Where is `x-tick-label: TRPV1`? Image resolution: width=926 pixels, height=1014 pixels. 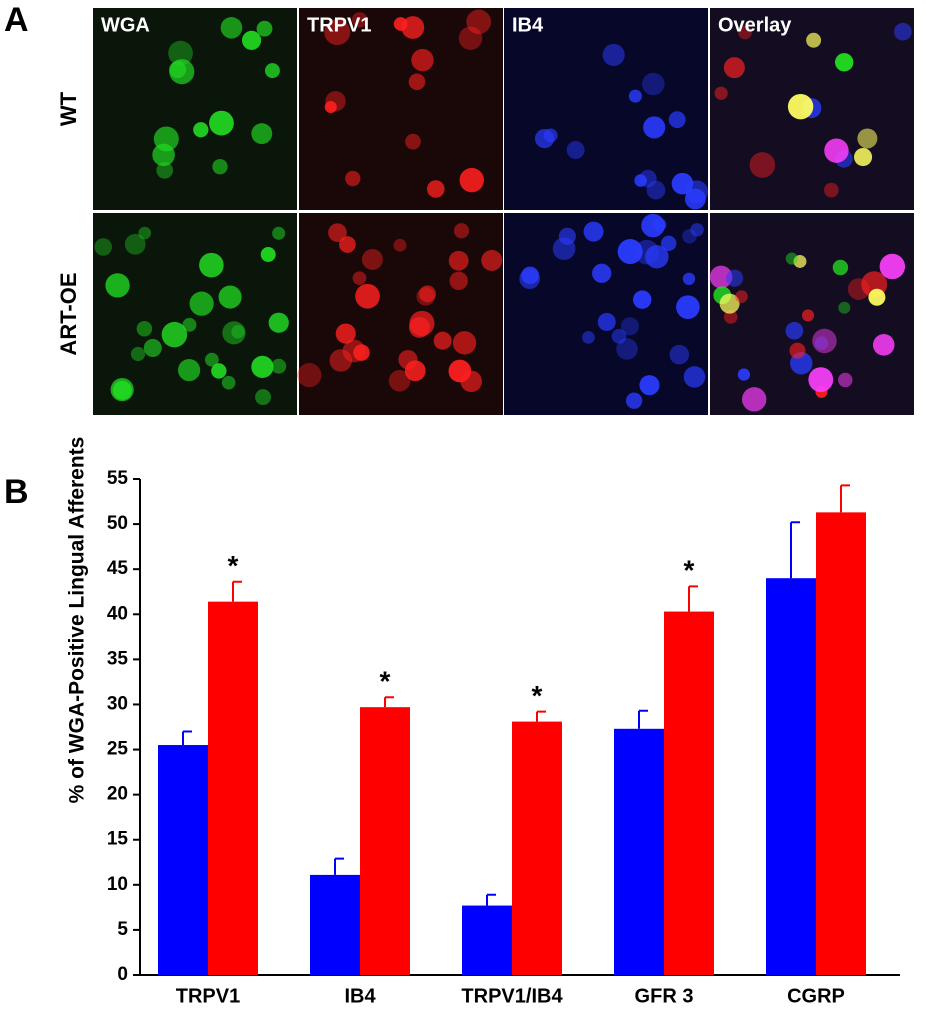
x-tick-label: TRPV1 is located at coordinates (208, 996).